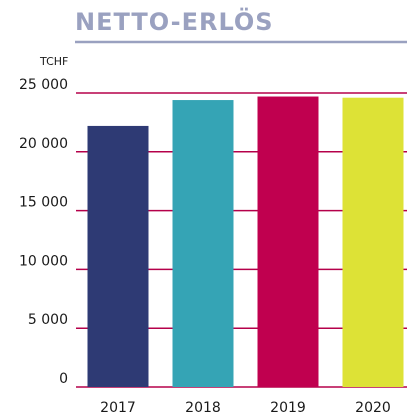 Image resolution: width=407 pixels, height=417 pixels. What do you see at coordinates (203, 408) in the screenshot?
I see `x-tick-label: 2018` at bounding box center [203, 408].